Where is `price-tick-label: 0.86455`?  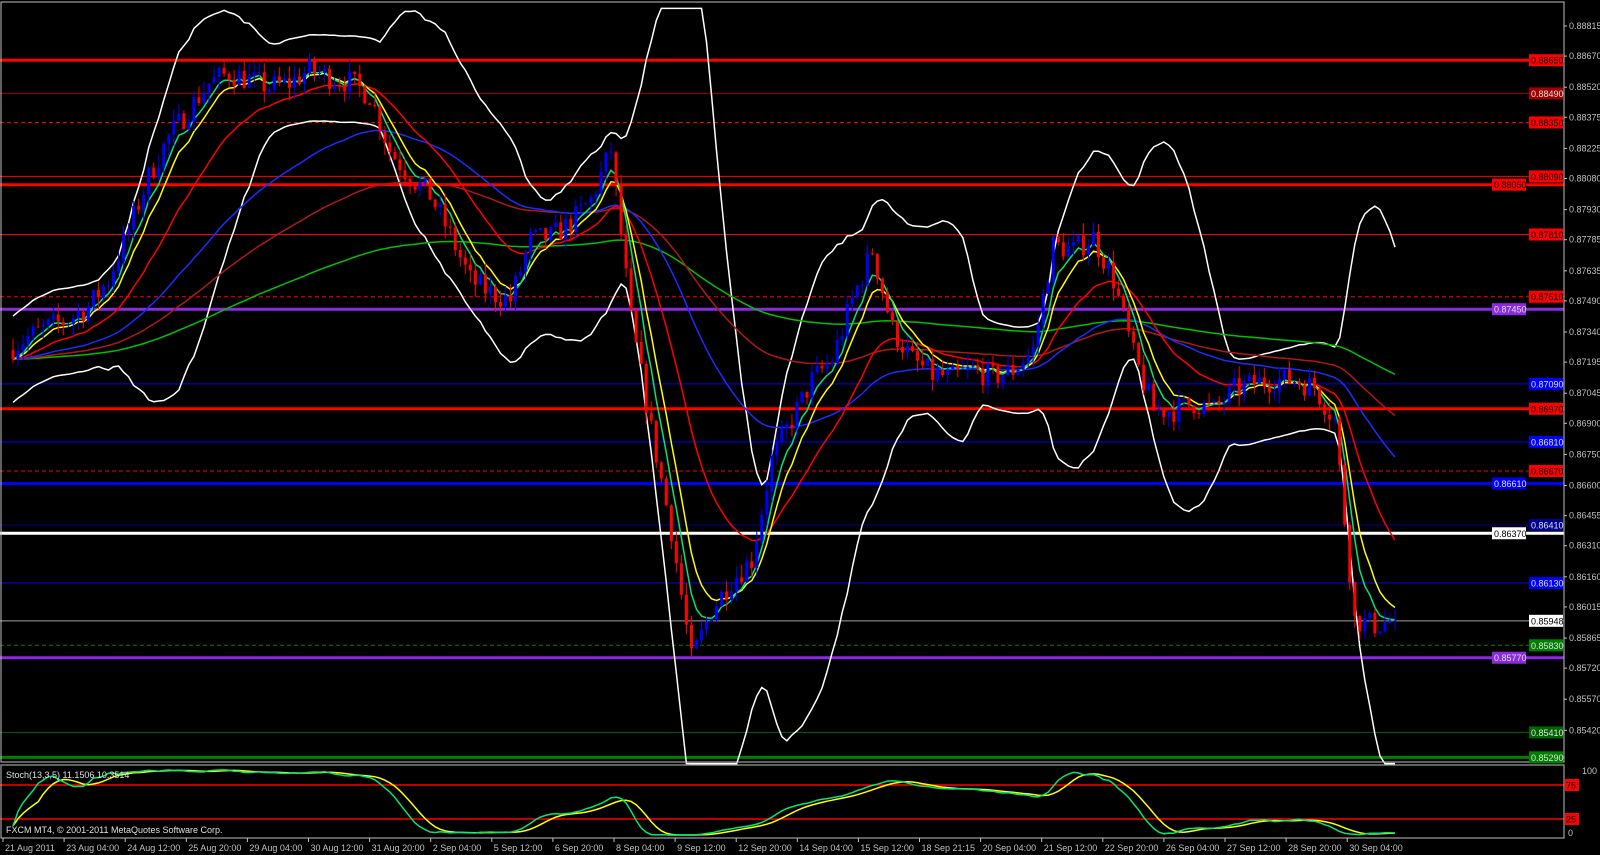 price-tick-label: 0.86455 is located at coordinates (1584, 516).